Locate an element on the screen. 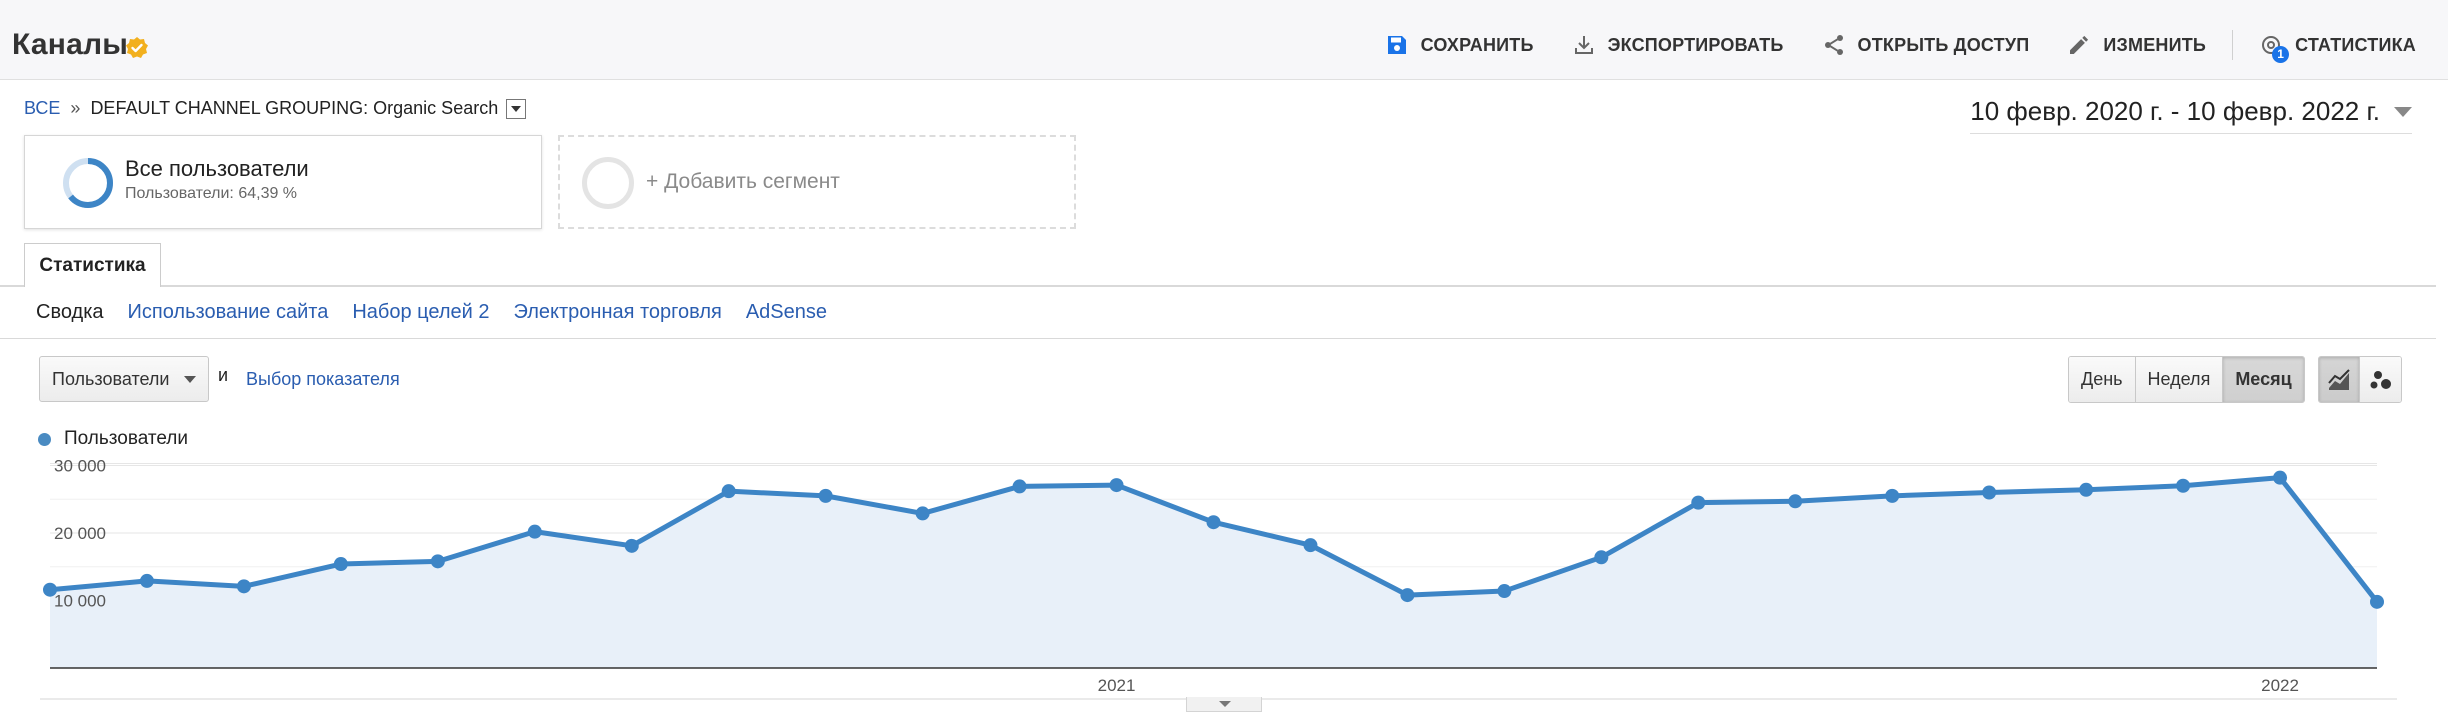 The width and height of the screenshot is (2448, 728). subtab-ecommerce: Электронная торговля is located at coordinates (617, 312).